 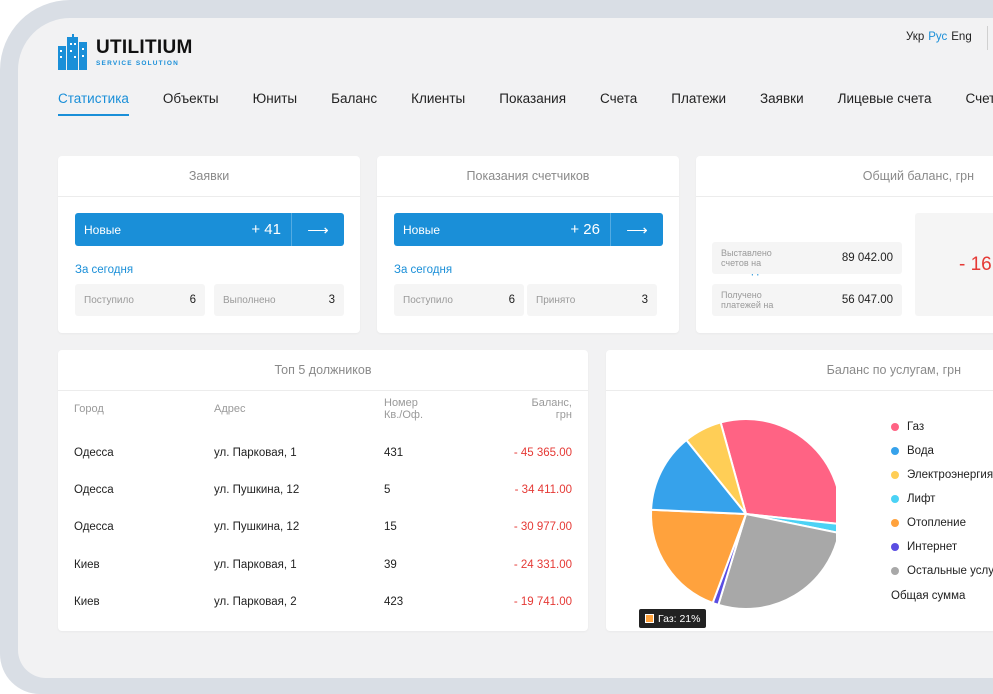 What do you see at coordinates (979, 98) in the screenshot?
I see `nav-accounts: Счет` at bounding box center [979, 98].